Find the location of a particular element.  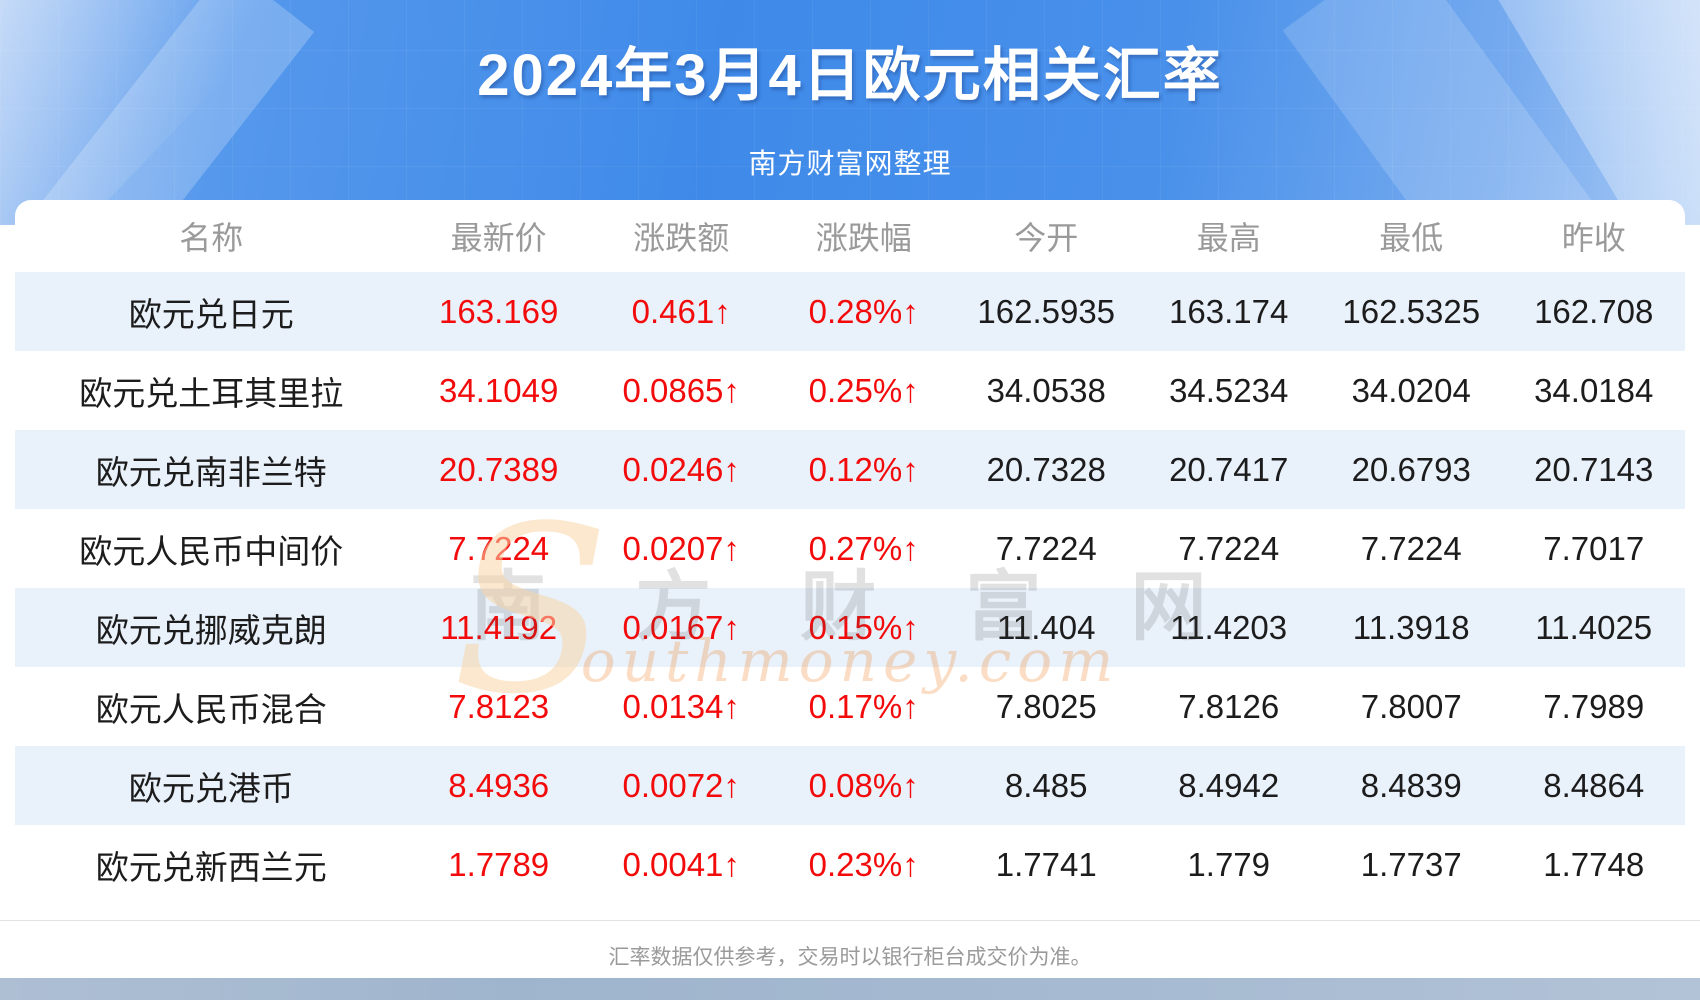

cell-最低: 162.5325 is located at coordinates (1411, 311).